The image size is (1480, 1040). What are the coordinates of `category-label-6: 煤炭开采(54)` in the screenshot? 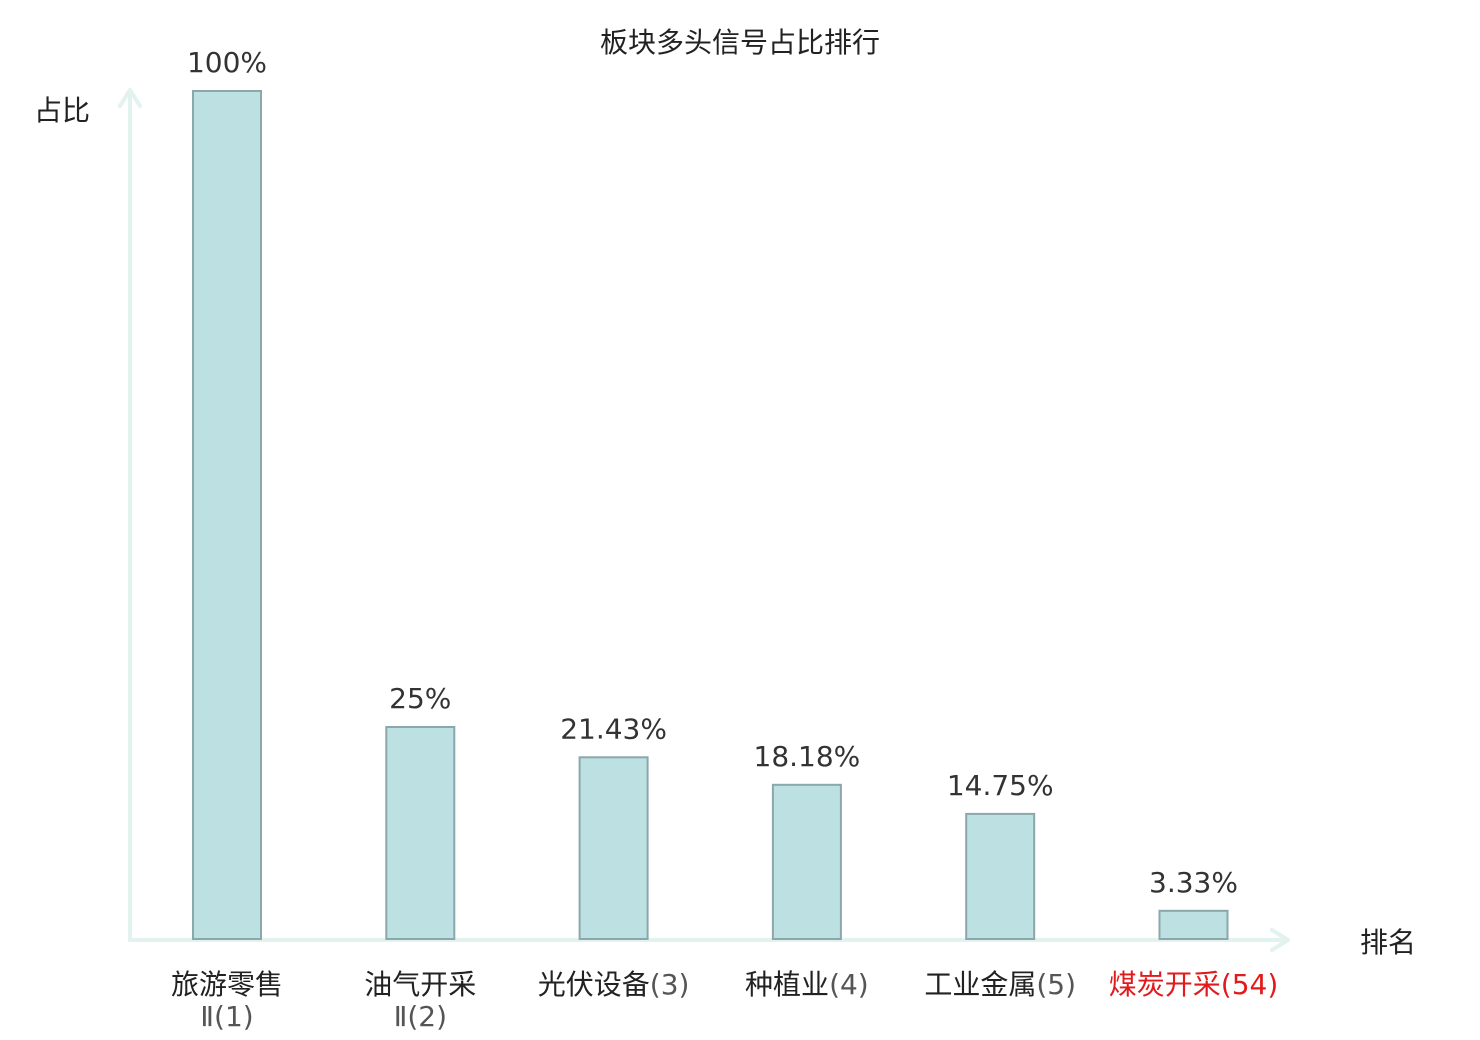 It's located at (1194, 984).